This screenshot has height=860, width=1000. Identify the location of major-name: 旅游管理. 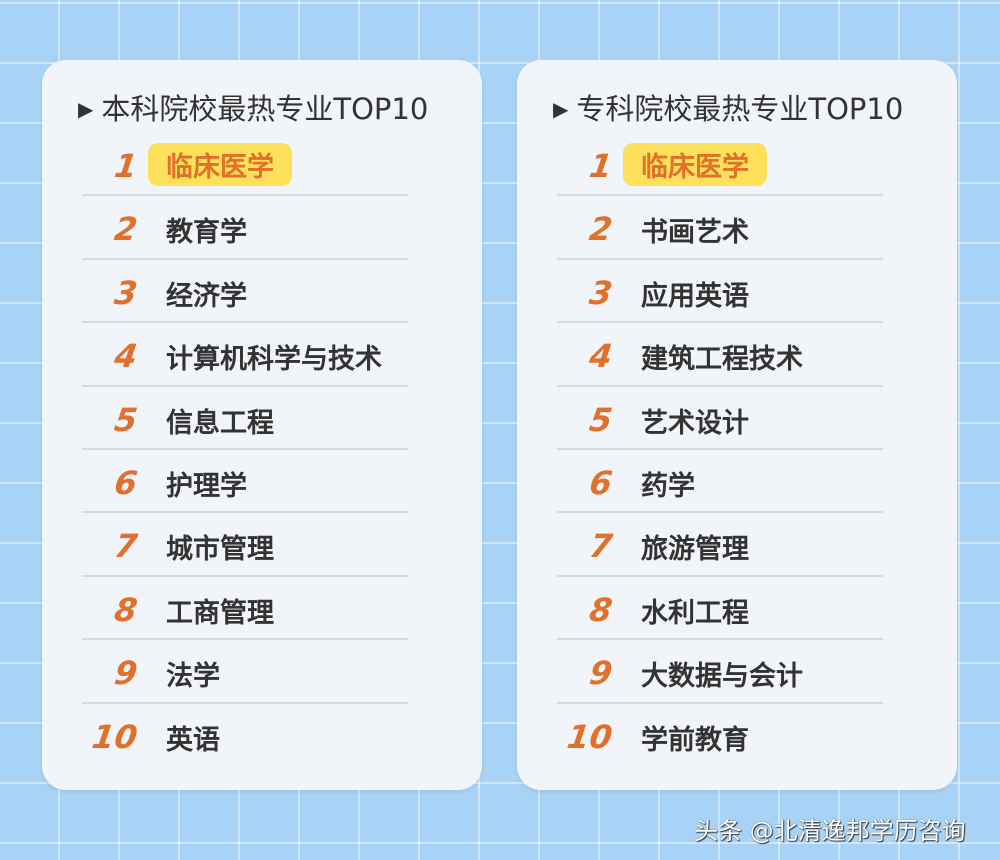
(695, 550).